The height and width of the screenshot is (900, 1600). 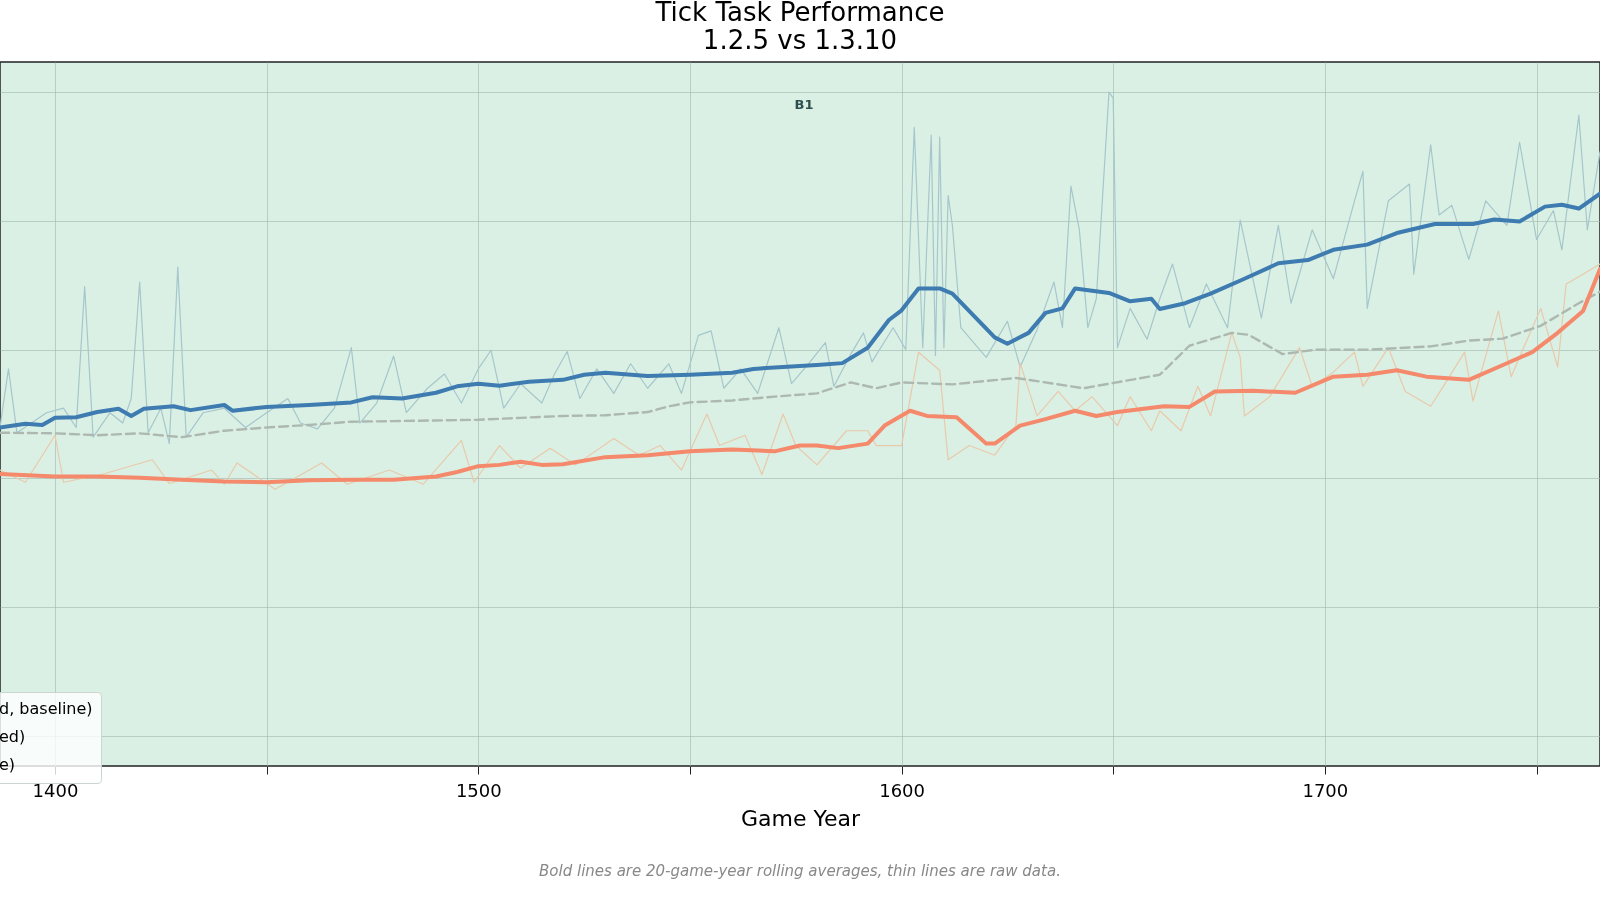 I want to click on x-axis-title: Game Year, so click(x=800, y=818).